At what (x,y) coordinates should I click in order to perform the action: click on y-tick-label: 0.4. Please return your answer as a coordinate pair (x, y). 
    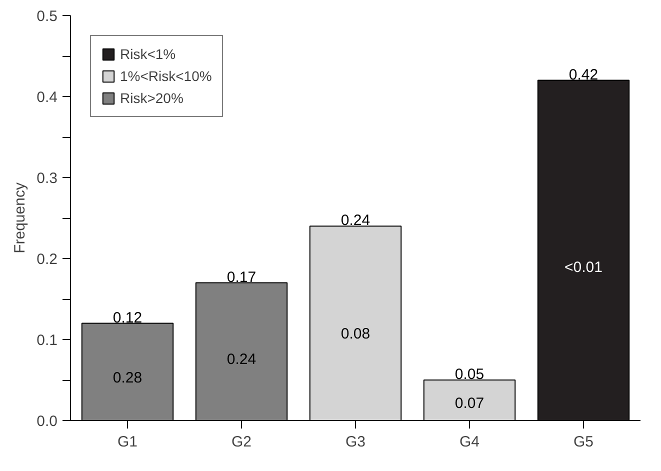
    Looking at the image, I should click on (47, 97).